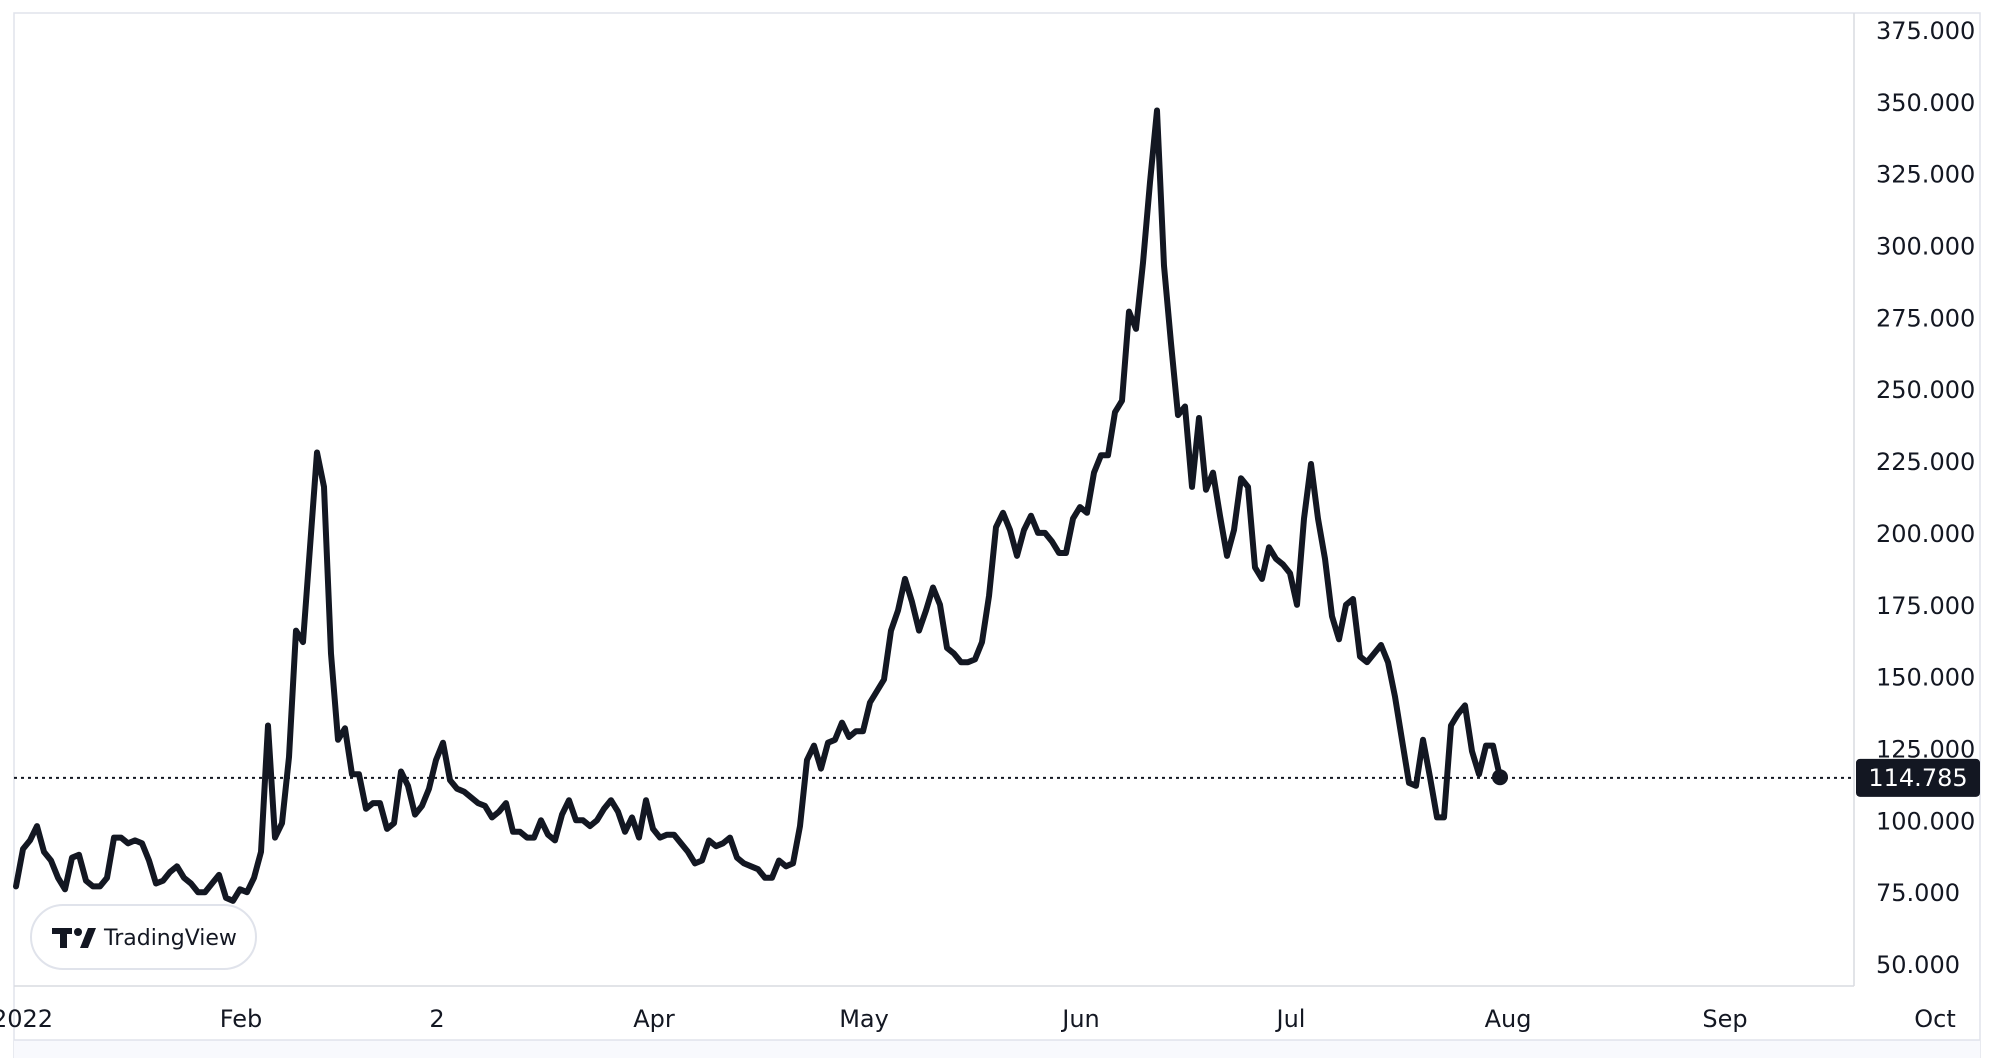 The height and width of the screenshot is (1058, 1994). Describe the element at coordinates (1508, 1019) in the screenshot. I see `time-axis-tick-label: Aug` at that location.